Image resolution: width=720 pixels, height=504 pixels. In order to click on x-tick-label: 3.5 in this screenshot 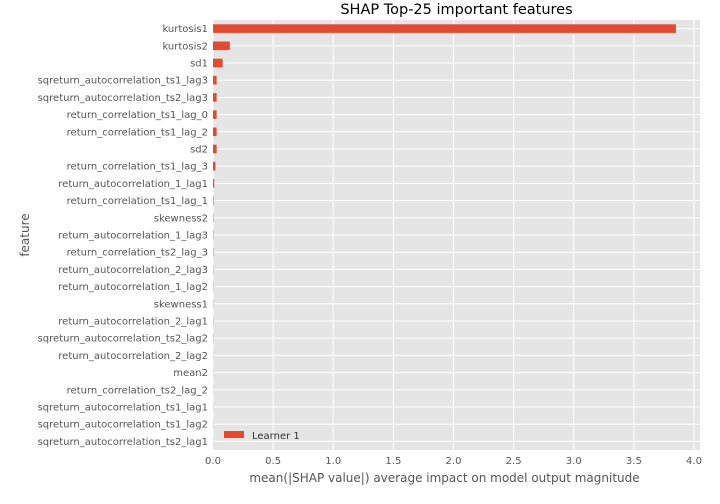, I will do `click(634, 461)`.